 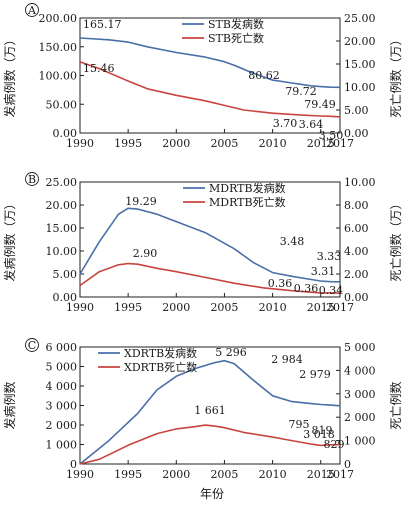 What do you see at coordinates (160, 367) in the screenshot?
I see `legend-label: XDRTB死亡数` at bounding box center [160, 367].